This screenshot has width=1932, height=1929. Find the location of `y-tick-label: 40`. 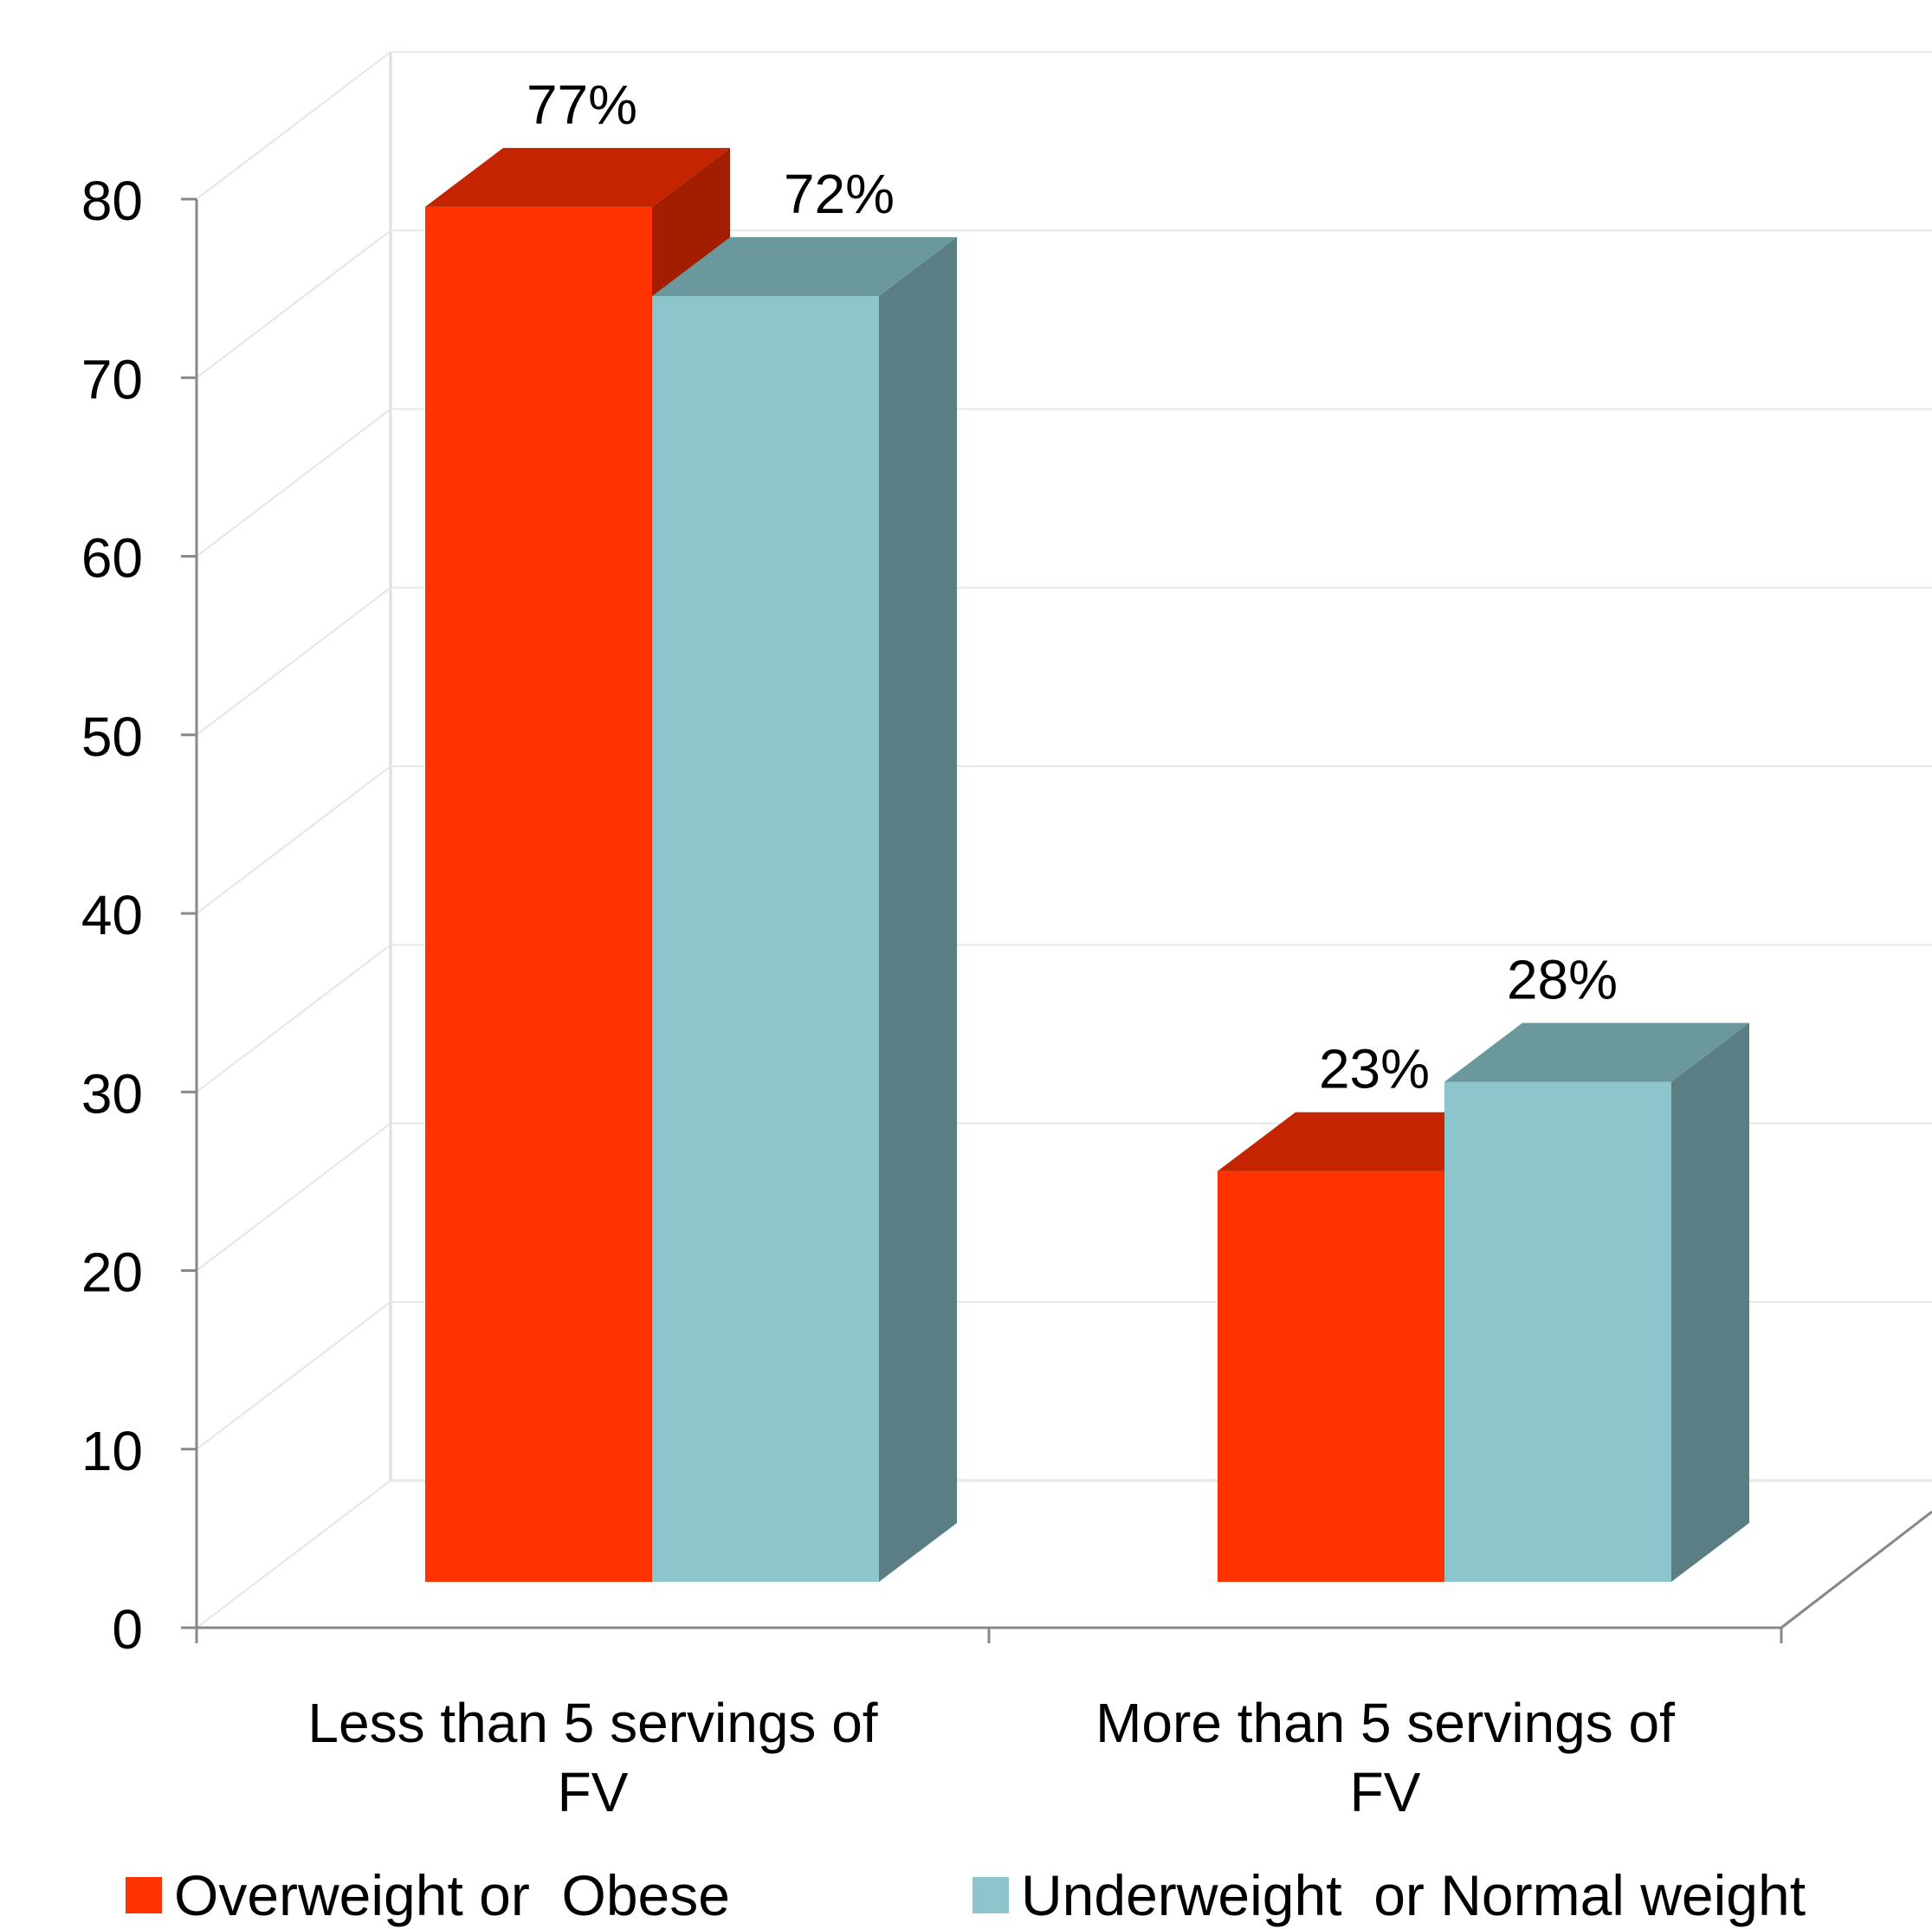

y-tick-label: 40 is located at coordinates (112, 915).